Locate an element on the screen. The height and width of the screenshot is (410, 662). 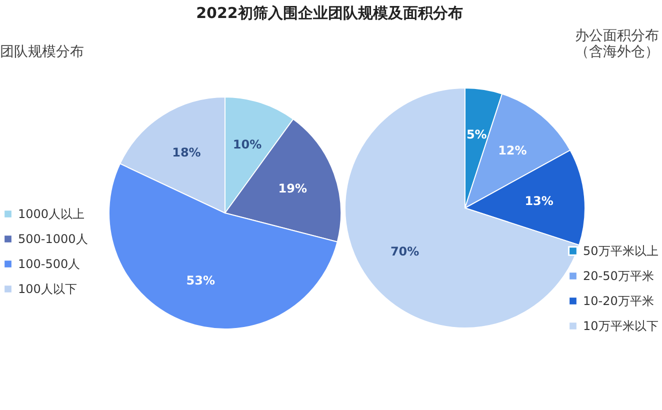
legend-label: 20-50万平米 is located at coordinates (618, 276).